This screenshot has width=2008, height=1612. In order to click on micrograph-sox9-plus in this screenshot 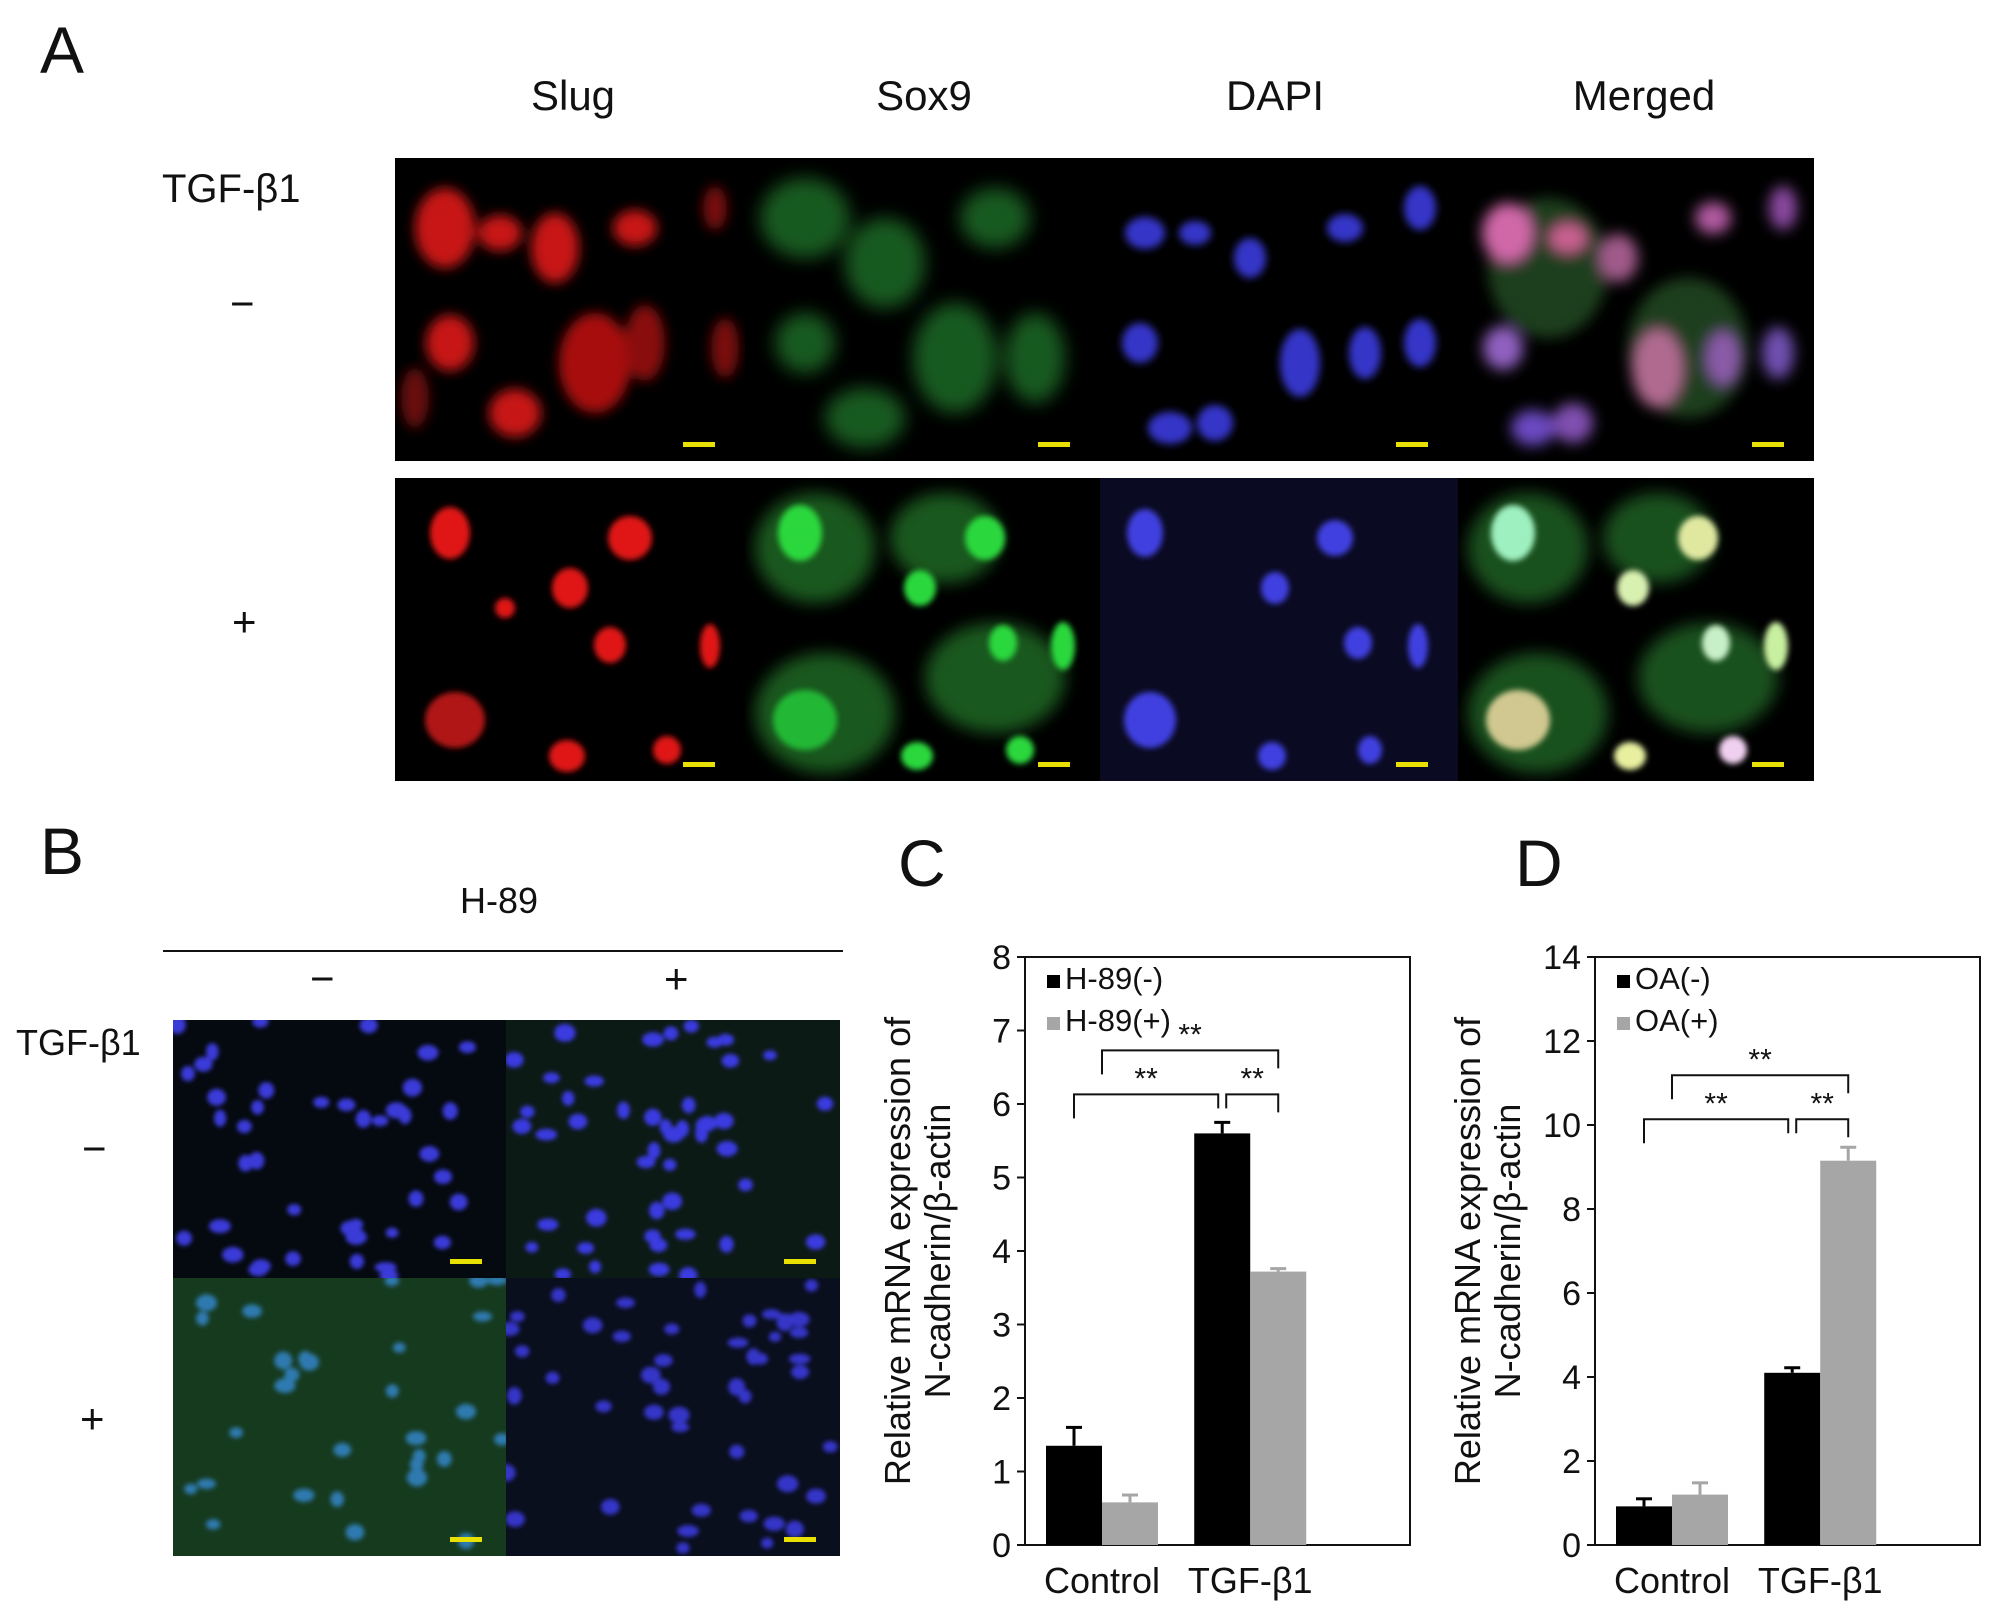, I will do `click(922, 629)`.